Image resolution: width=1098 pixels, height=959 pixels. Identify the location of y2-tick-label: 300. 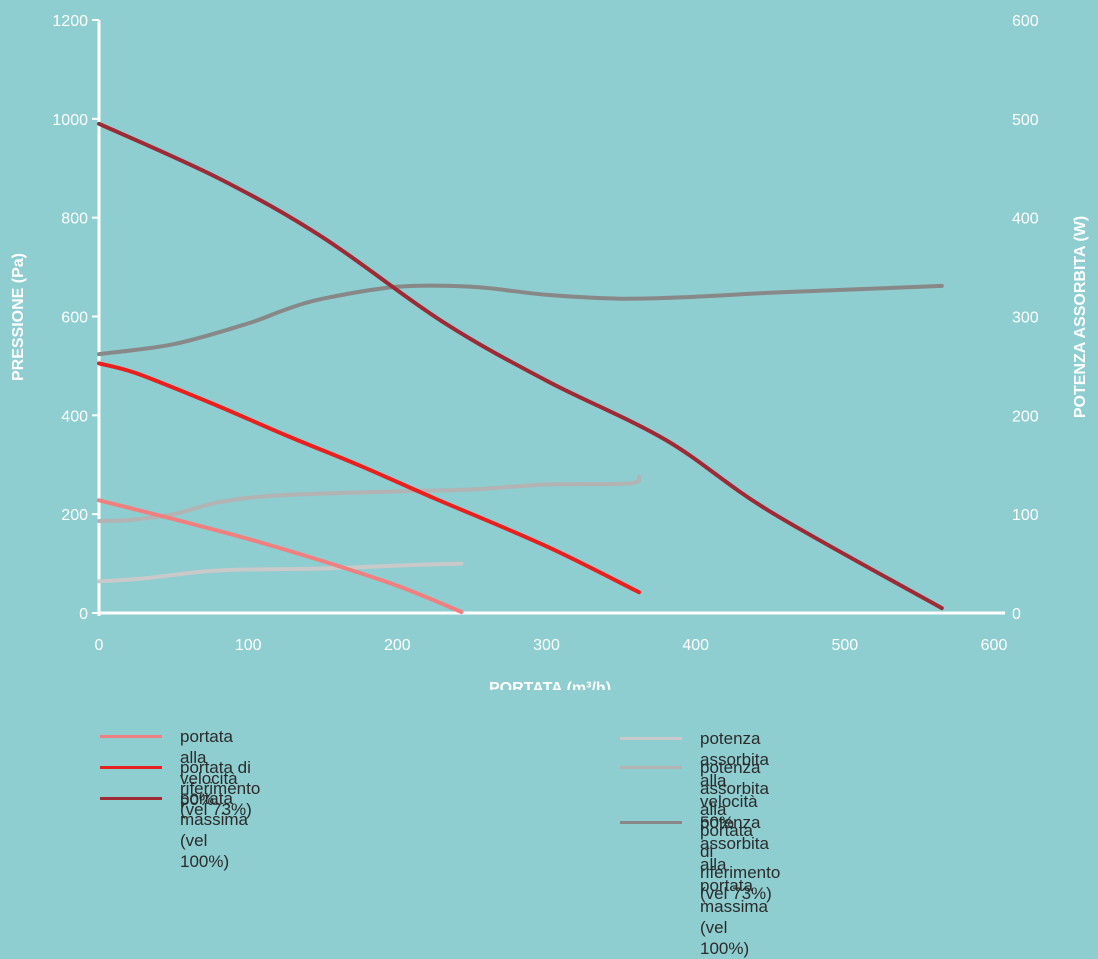
(1025, 318).